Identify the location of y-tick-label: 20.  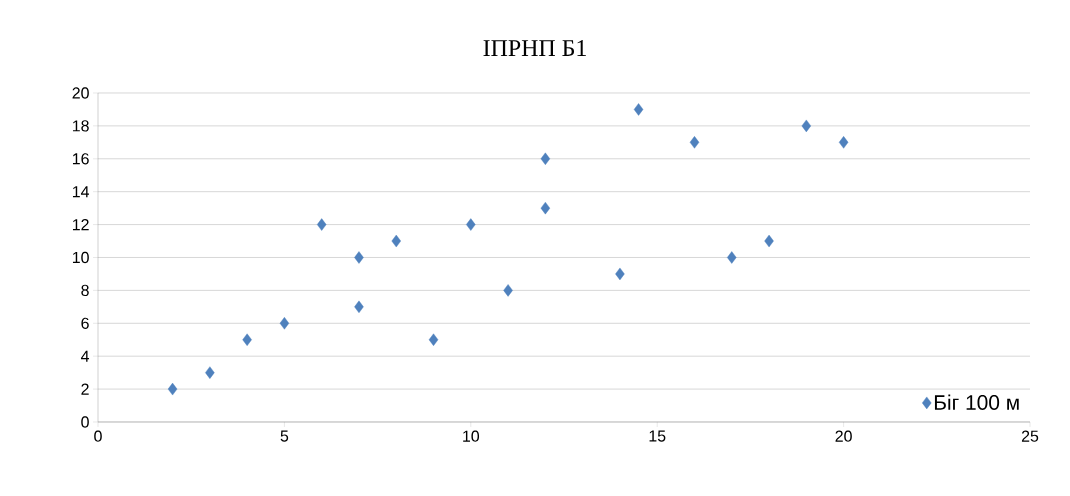
(80, 93).